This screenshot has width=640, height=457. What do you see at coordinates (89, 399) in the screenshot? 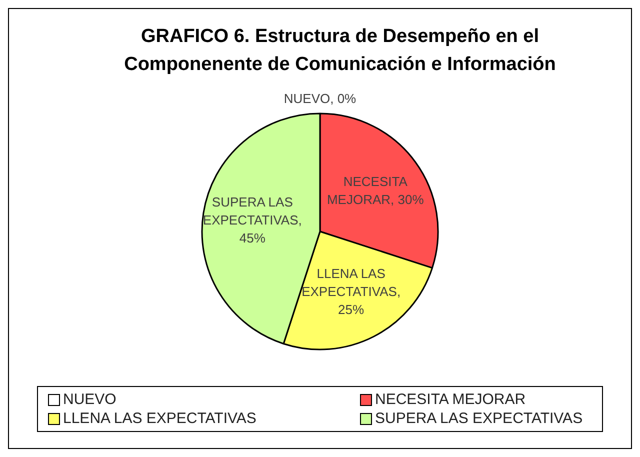
I see `legend-label: NUEVO` at bounding box center [89, 399].